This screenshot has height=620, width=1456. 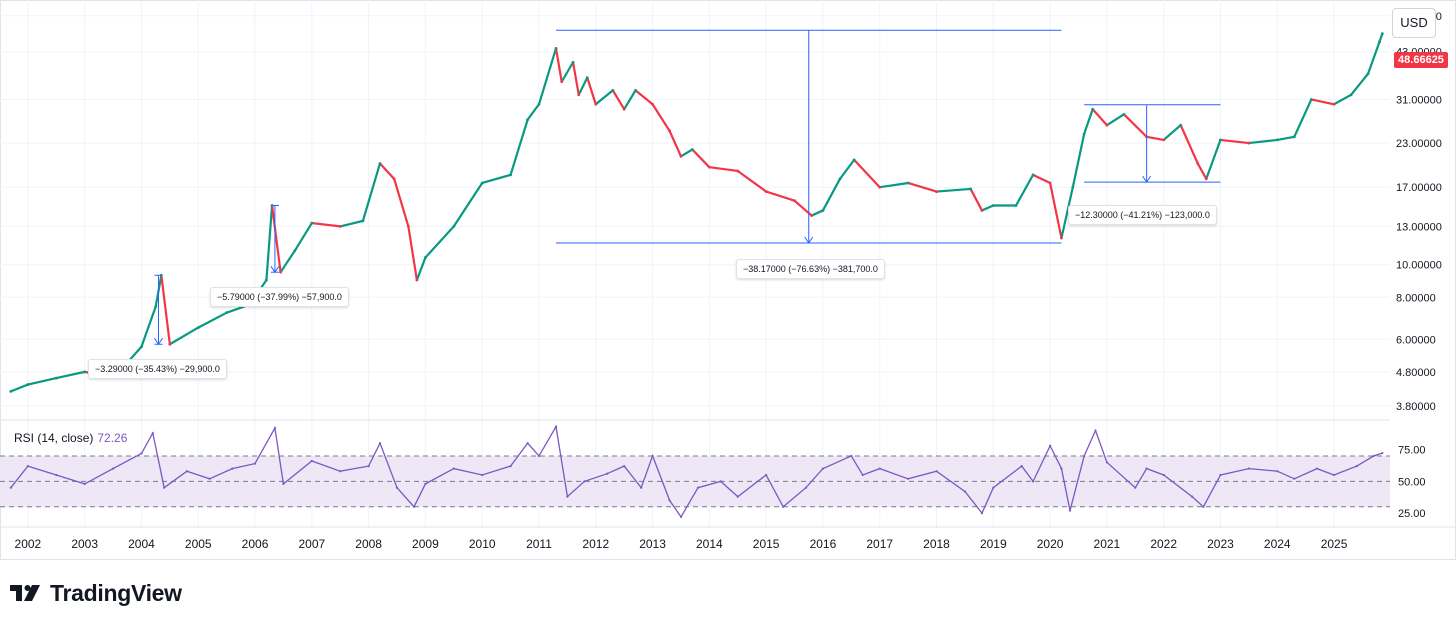 What do you see at coordinates (1142, 215) in the screenshot?
I see `measure-label-2020-2022: −12.30000 (−41.21%) −123,000.0` at bounding box center [1142, 215].